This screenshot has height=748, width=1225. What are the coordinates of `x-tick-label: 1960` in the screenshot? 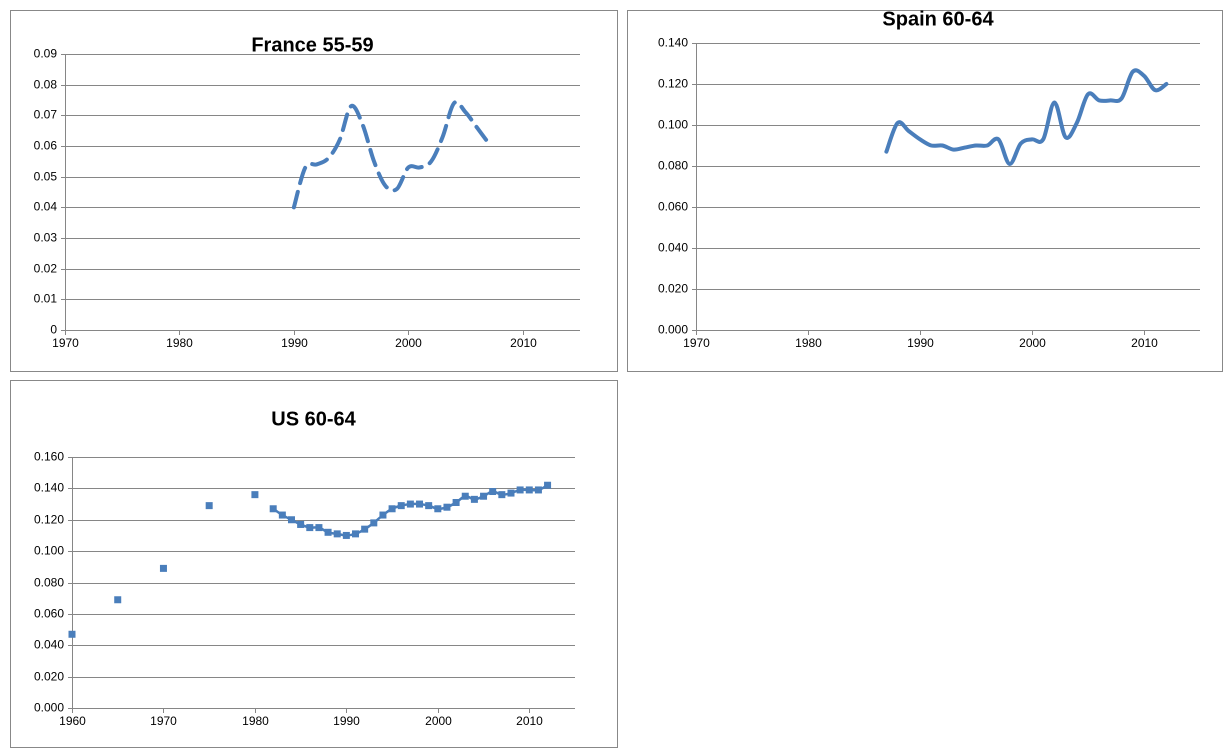 It's located at (72, 721).